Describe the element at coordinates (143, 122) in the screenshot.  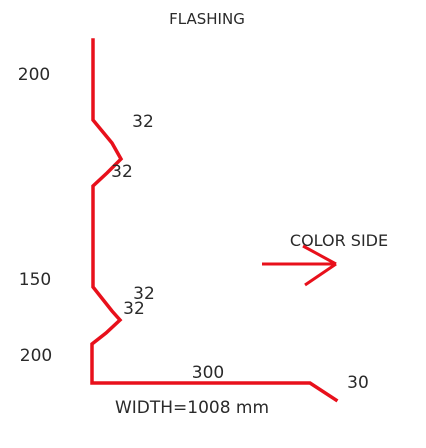
I see `dim-first-bend-upper: 32` at that location.